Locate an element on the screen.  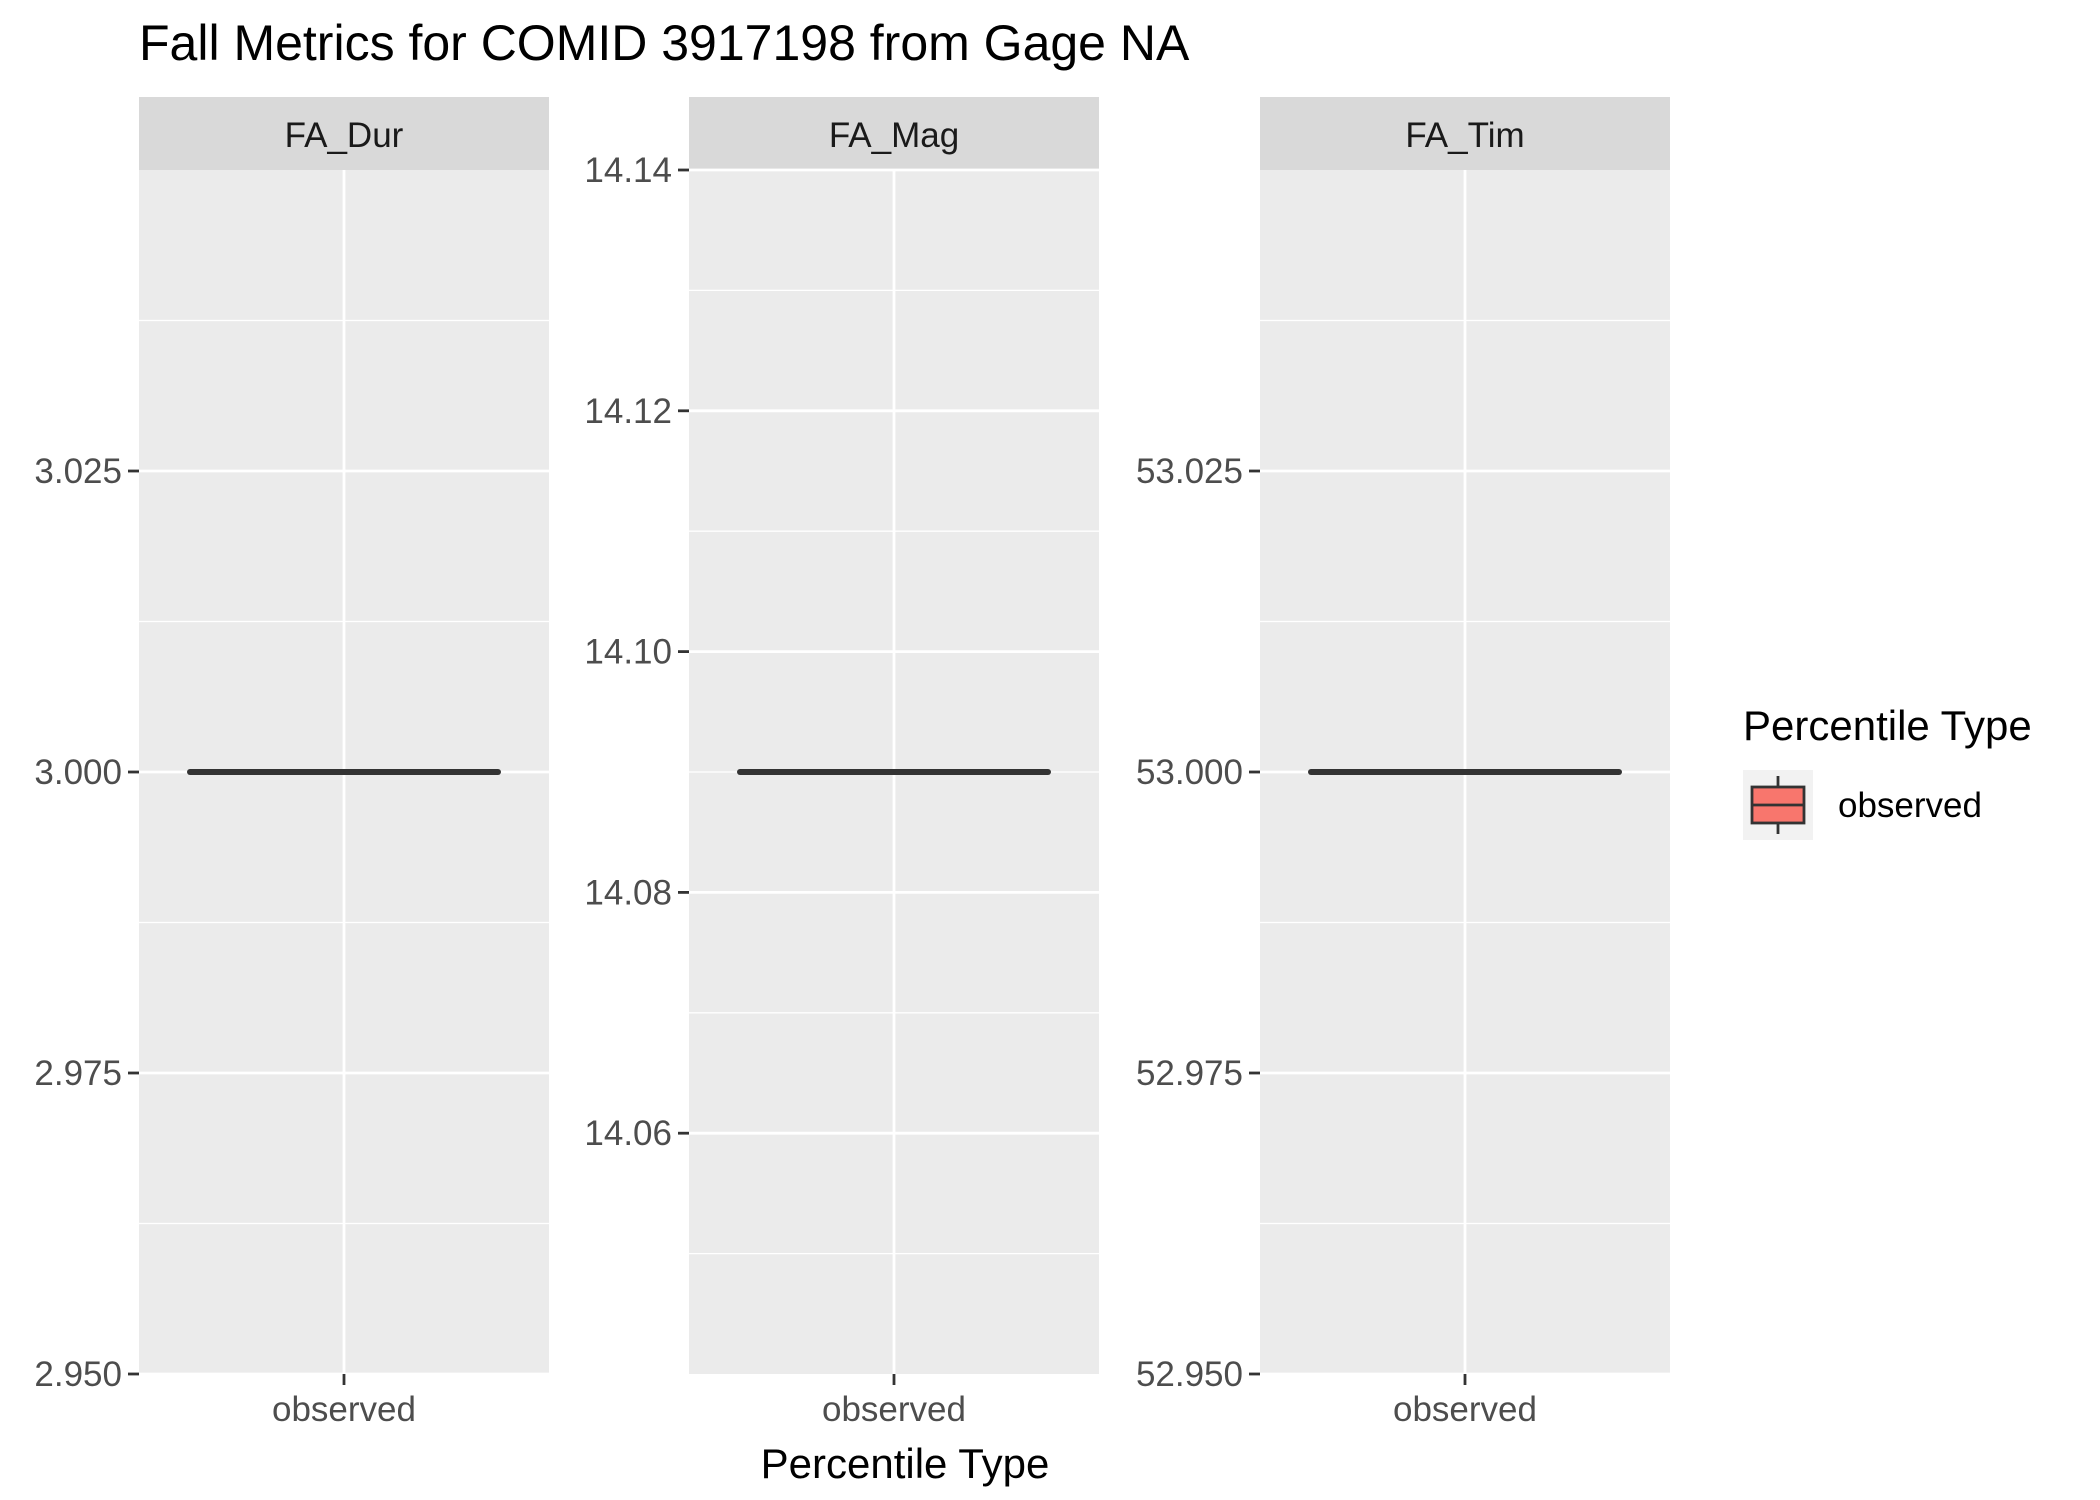
legend-label: observed is located at coordinates (1910, 805).